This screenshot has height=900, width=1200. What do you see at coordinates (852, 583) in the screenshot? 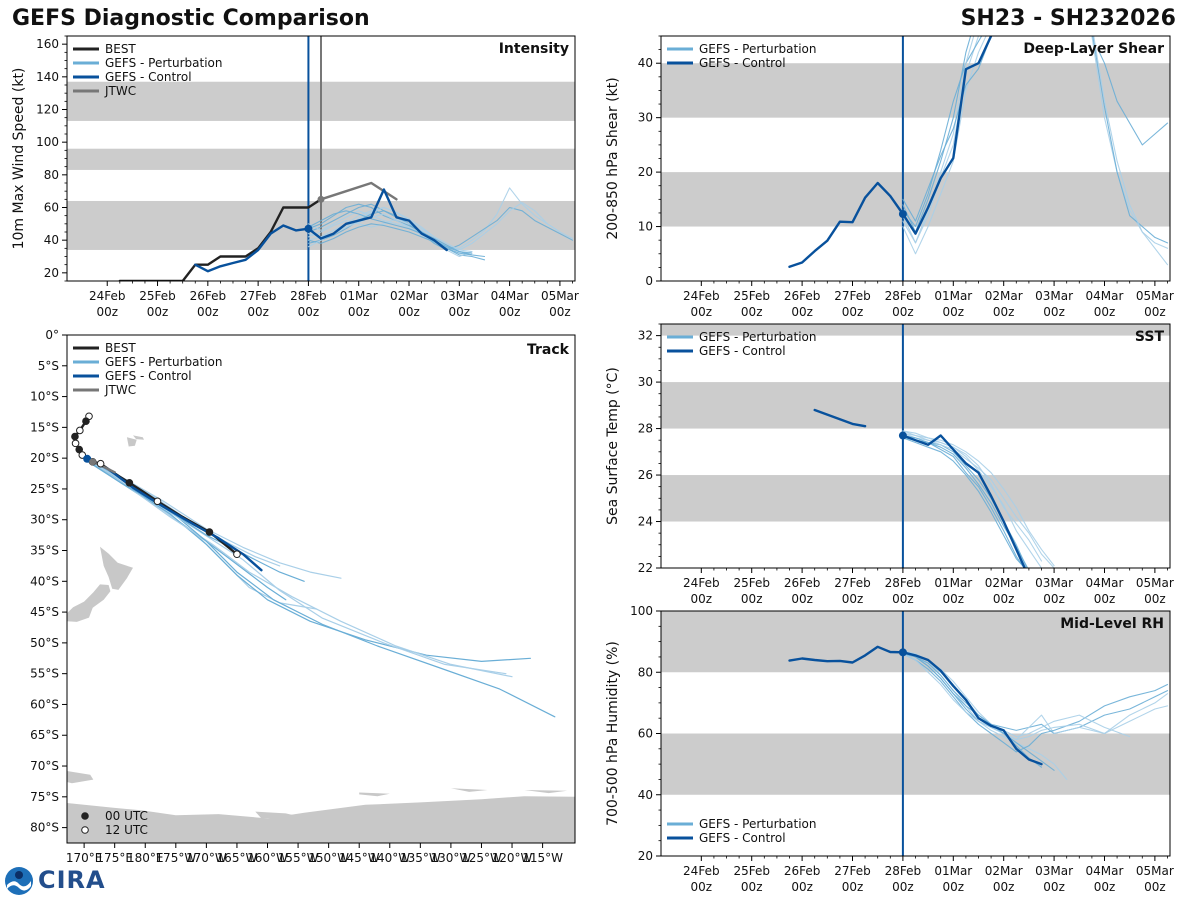
I see `sst-xtick-label-date: 27Feb` at bounding box center [852, 583].